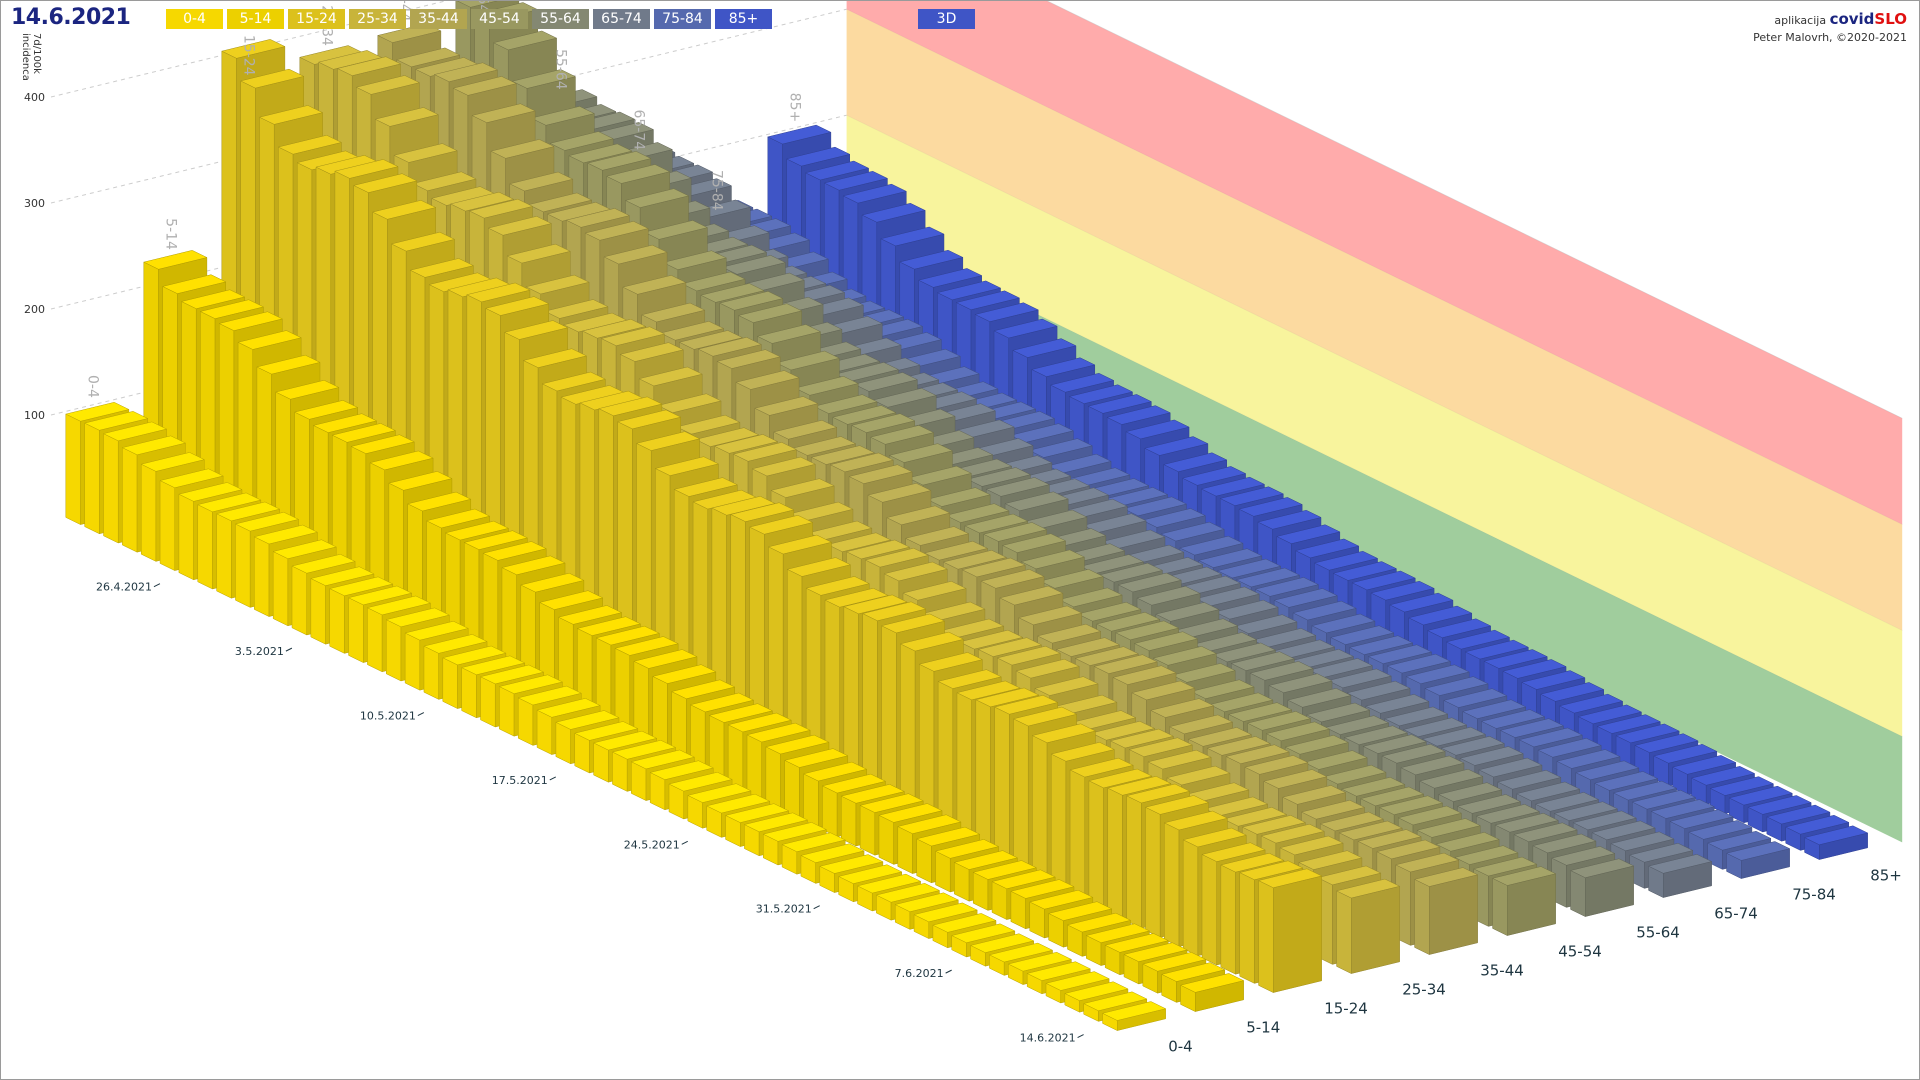 The height and width of the screenshot is (1080, 1920). Describe the element at coordinates (682, 19) in the screenshot. I see `legend-item-75-84: 75-84` at that location.